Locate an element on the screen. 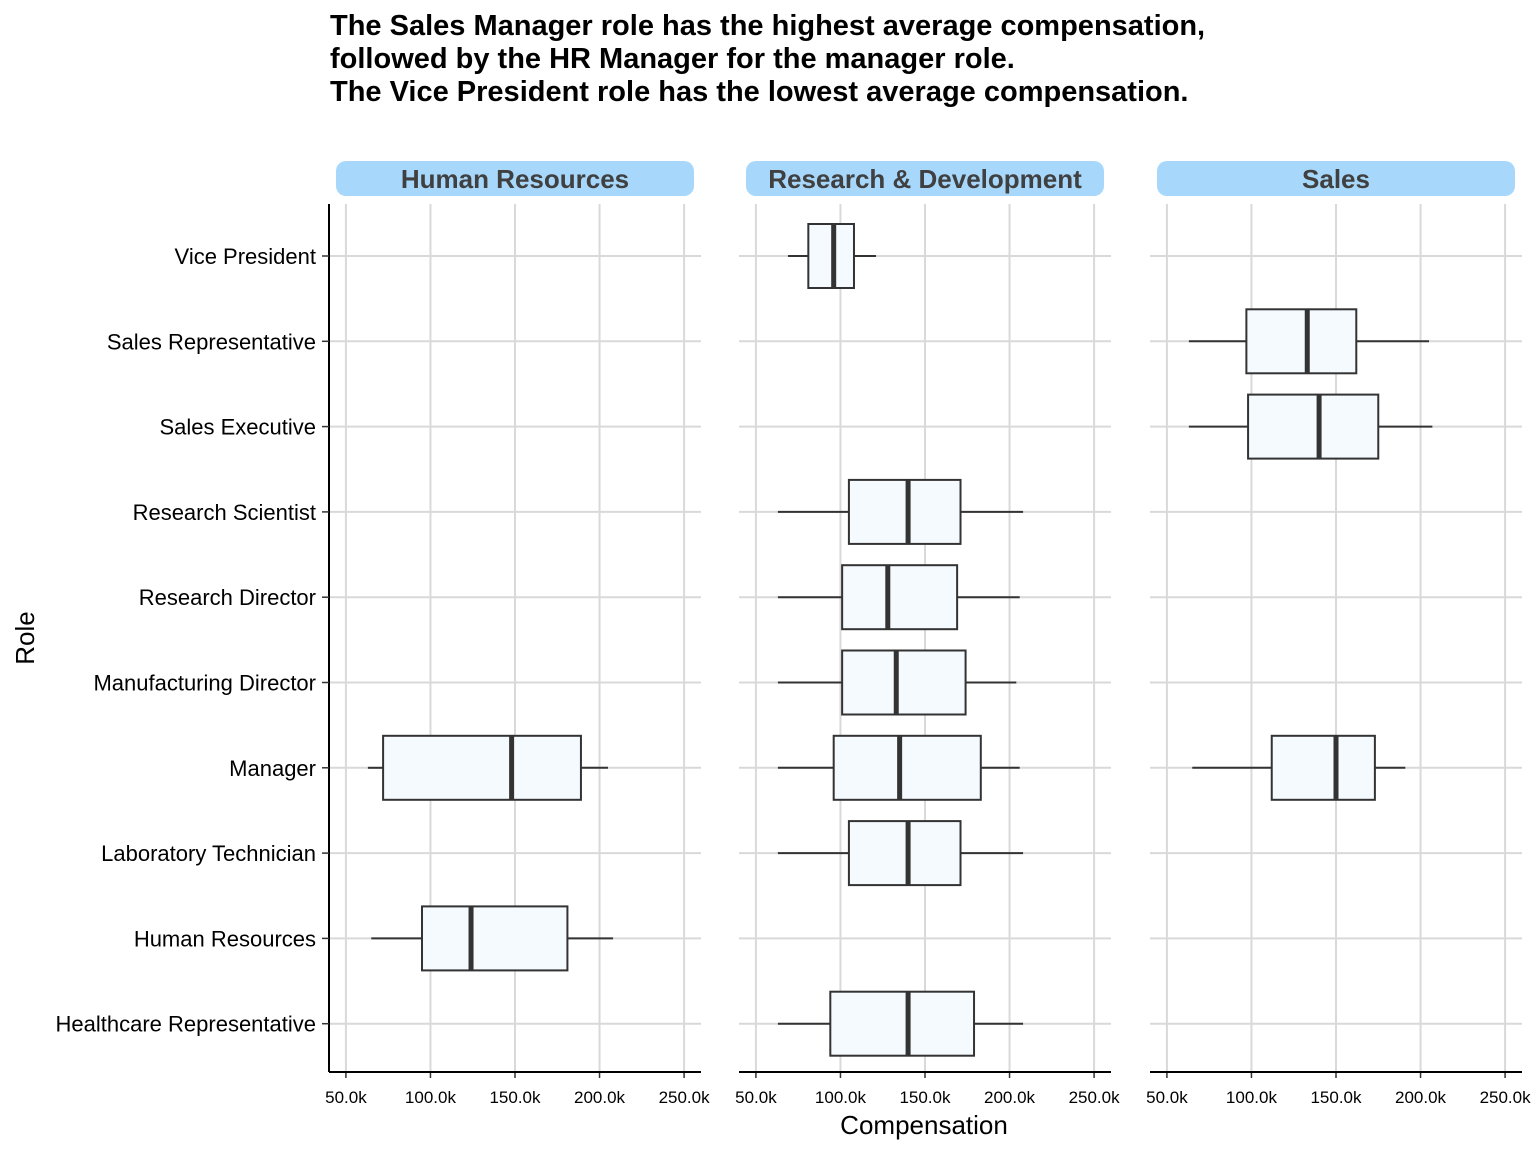  facet-strip-label: Research & Development is located at coordinates (925, 179).